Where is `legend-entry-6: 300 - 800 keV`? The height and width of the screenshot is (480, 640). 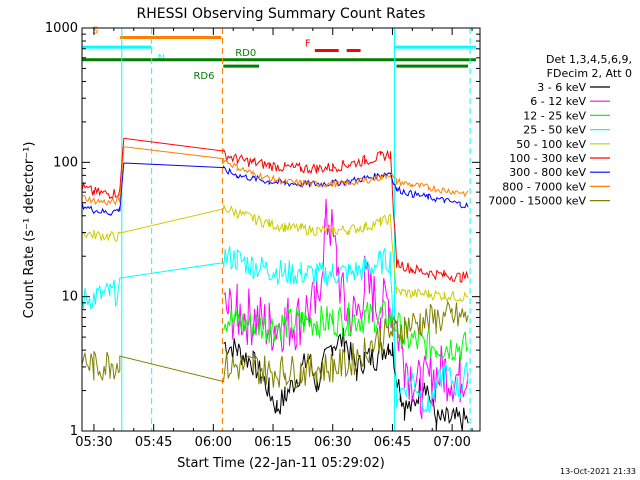
legend-entry-6: 300 - 800 keV is located at coordinates (547, 172).